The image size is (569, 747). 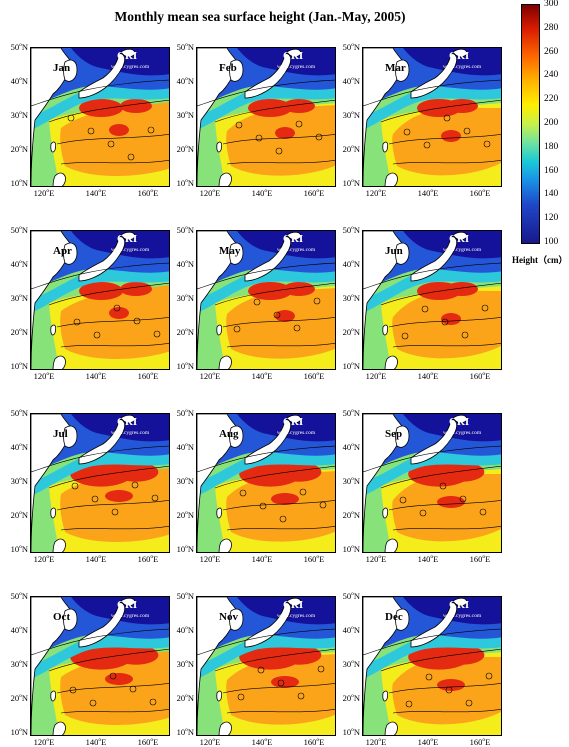 I want to click on month-label: Jul, so click(x=60, y=434).